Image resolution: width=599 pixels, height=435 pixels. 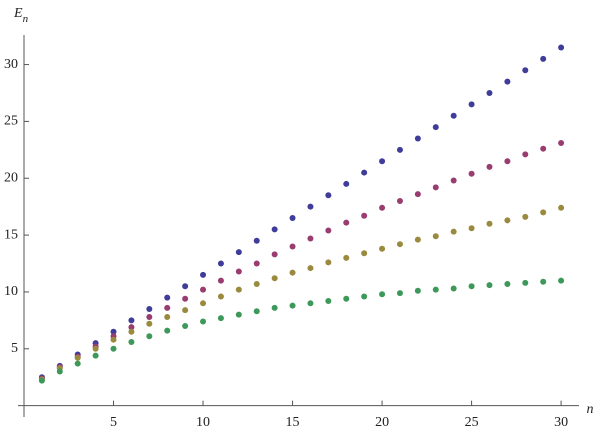 I want to click on x-tick-label: 15, so click(x=293, y=422).